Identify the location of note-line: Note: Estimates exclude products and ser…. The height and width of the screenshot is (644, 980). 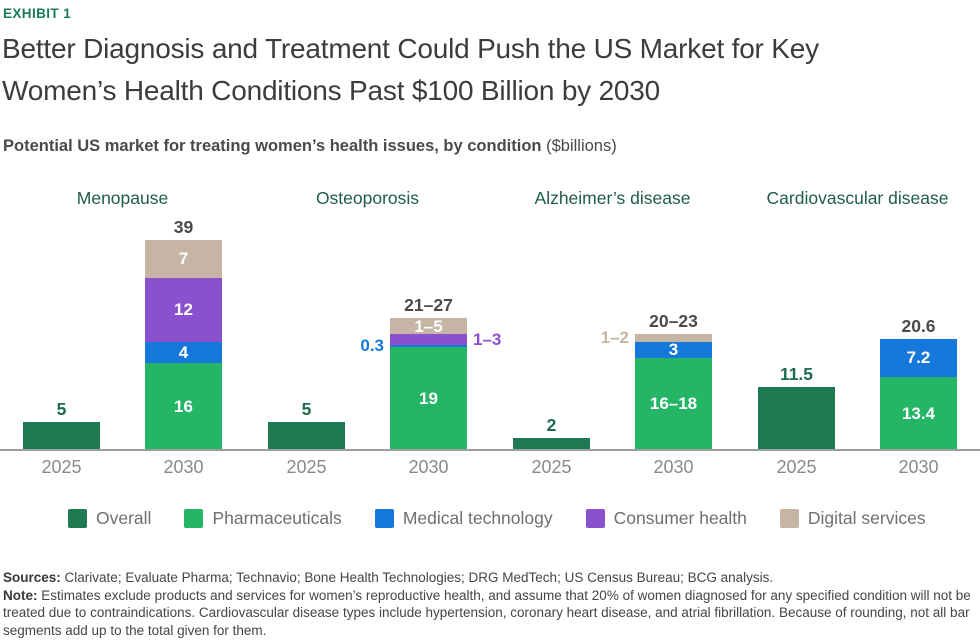
(490, 613).